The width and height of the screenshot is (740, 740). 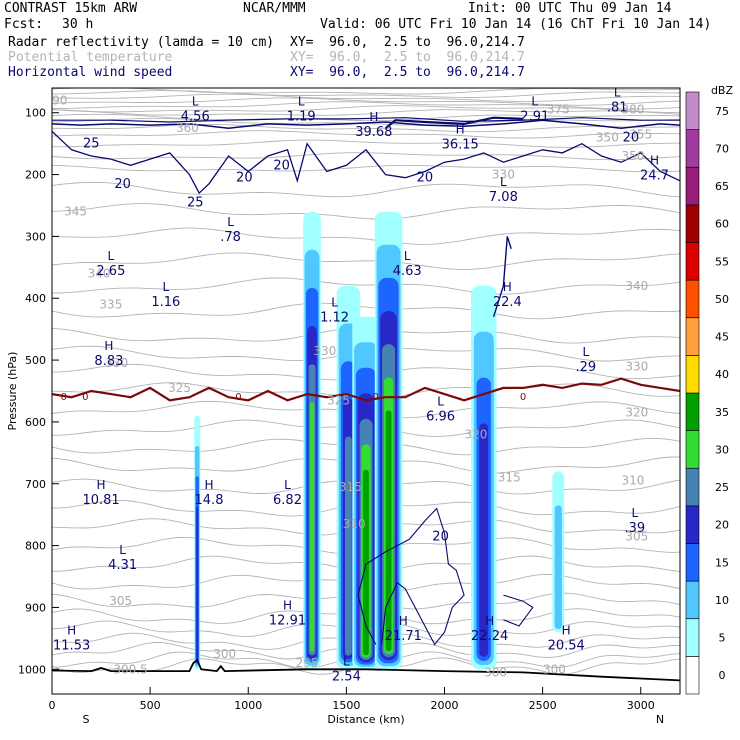 What do you see at coordinates (722, 186) in the screenshot?
I see `colorbar-label: 65` at bounding box center [722, 186].